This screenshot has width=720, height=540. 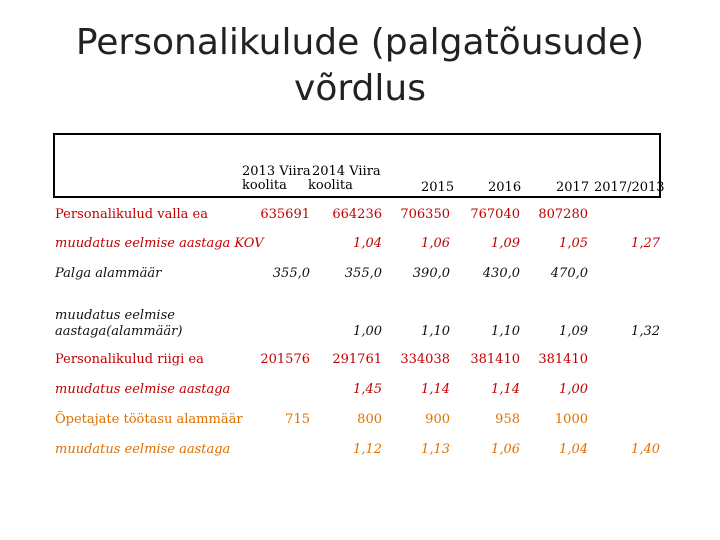 What do you see at coordinates (425, 359) in the screenshot?
I see `table-cell: 334038` at bounding box center [425, 359].